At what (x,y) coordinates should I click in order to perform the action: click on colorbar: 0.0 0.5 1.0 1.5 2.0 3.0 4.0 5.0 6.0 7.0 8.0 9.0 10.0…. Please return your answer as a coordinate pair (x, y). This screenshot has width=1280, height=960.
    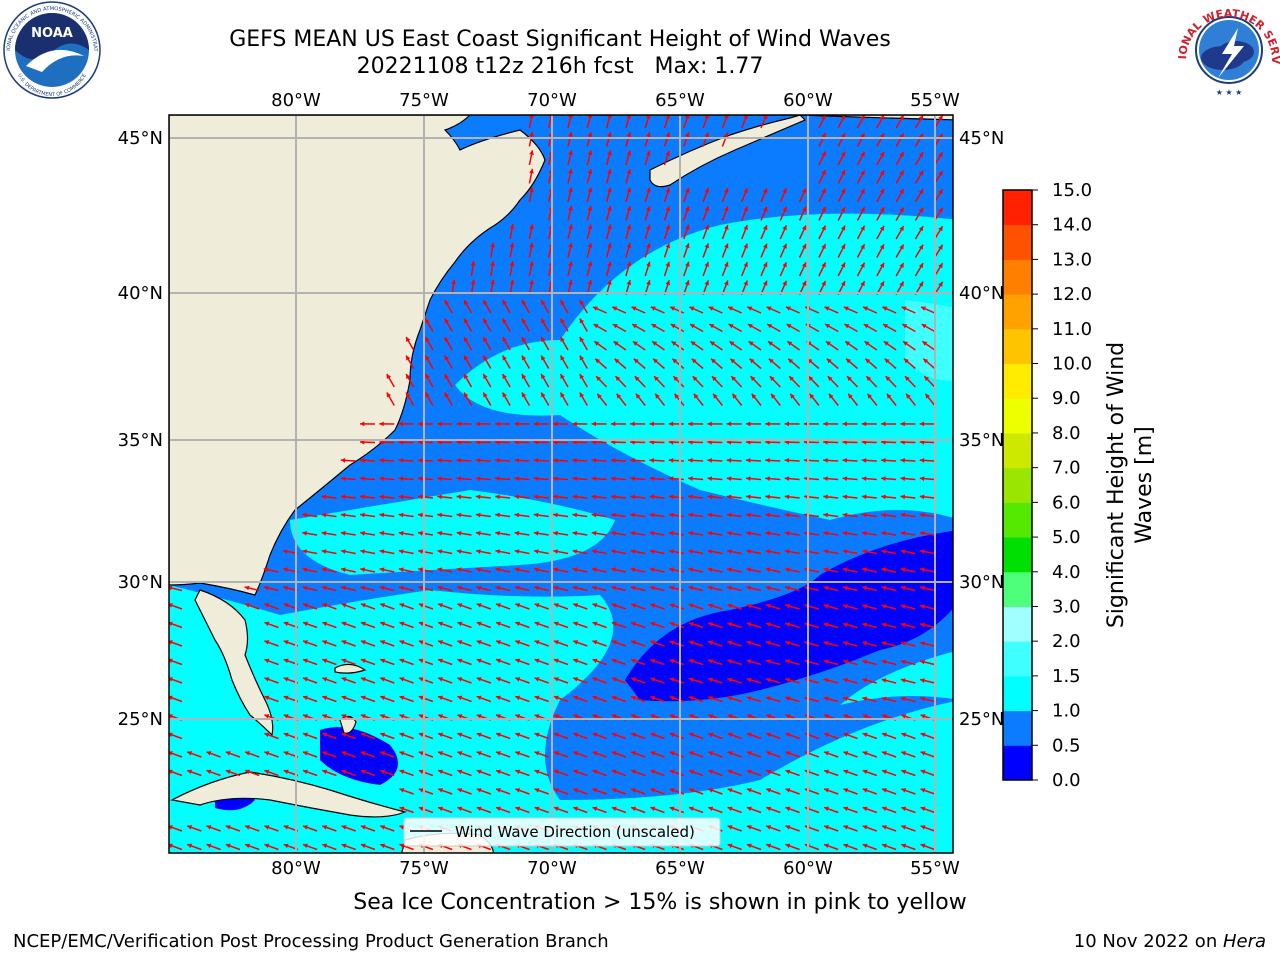
    Looking at the image, I should click on (1047, 485).